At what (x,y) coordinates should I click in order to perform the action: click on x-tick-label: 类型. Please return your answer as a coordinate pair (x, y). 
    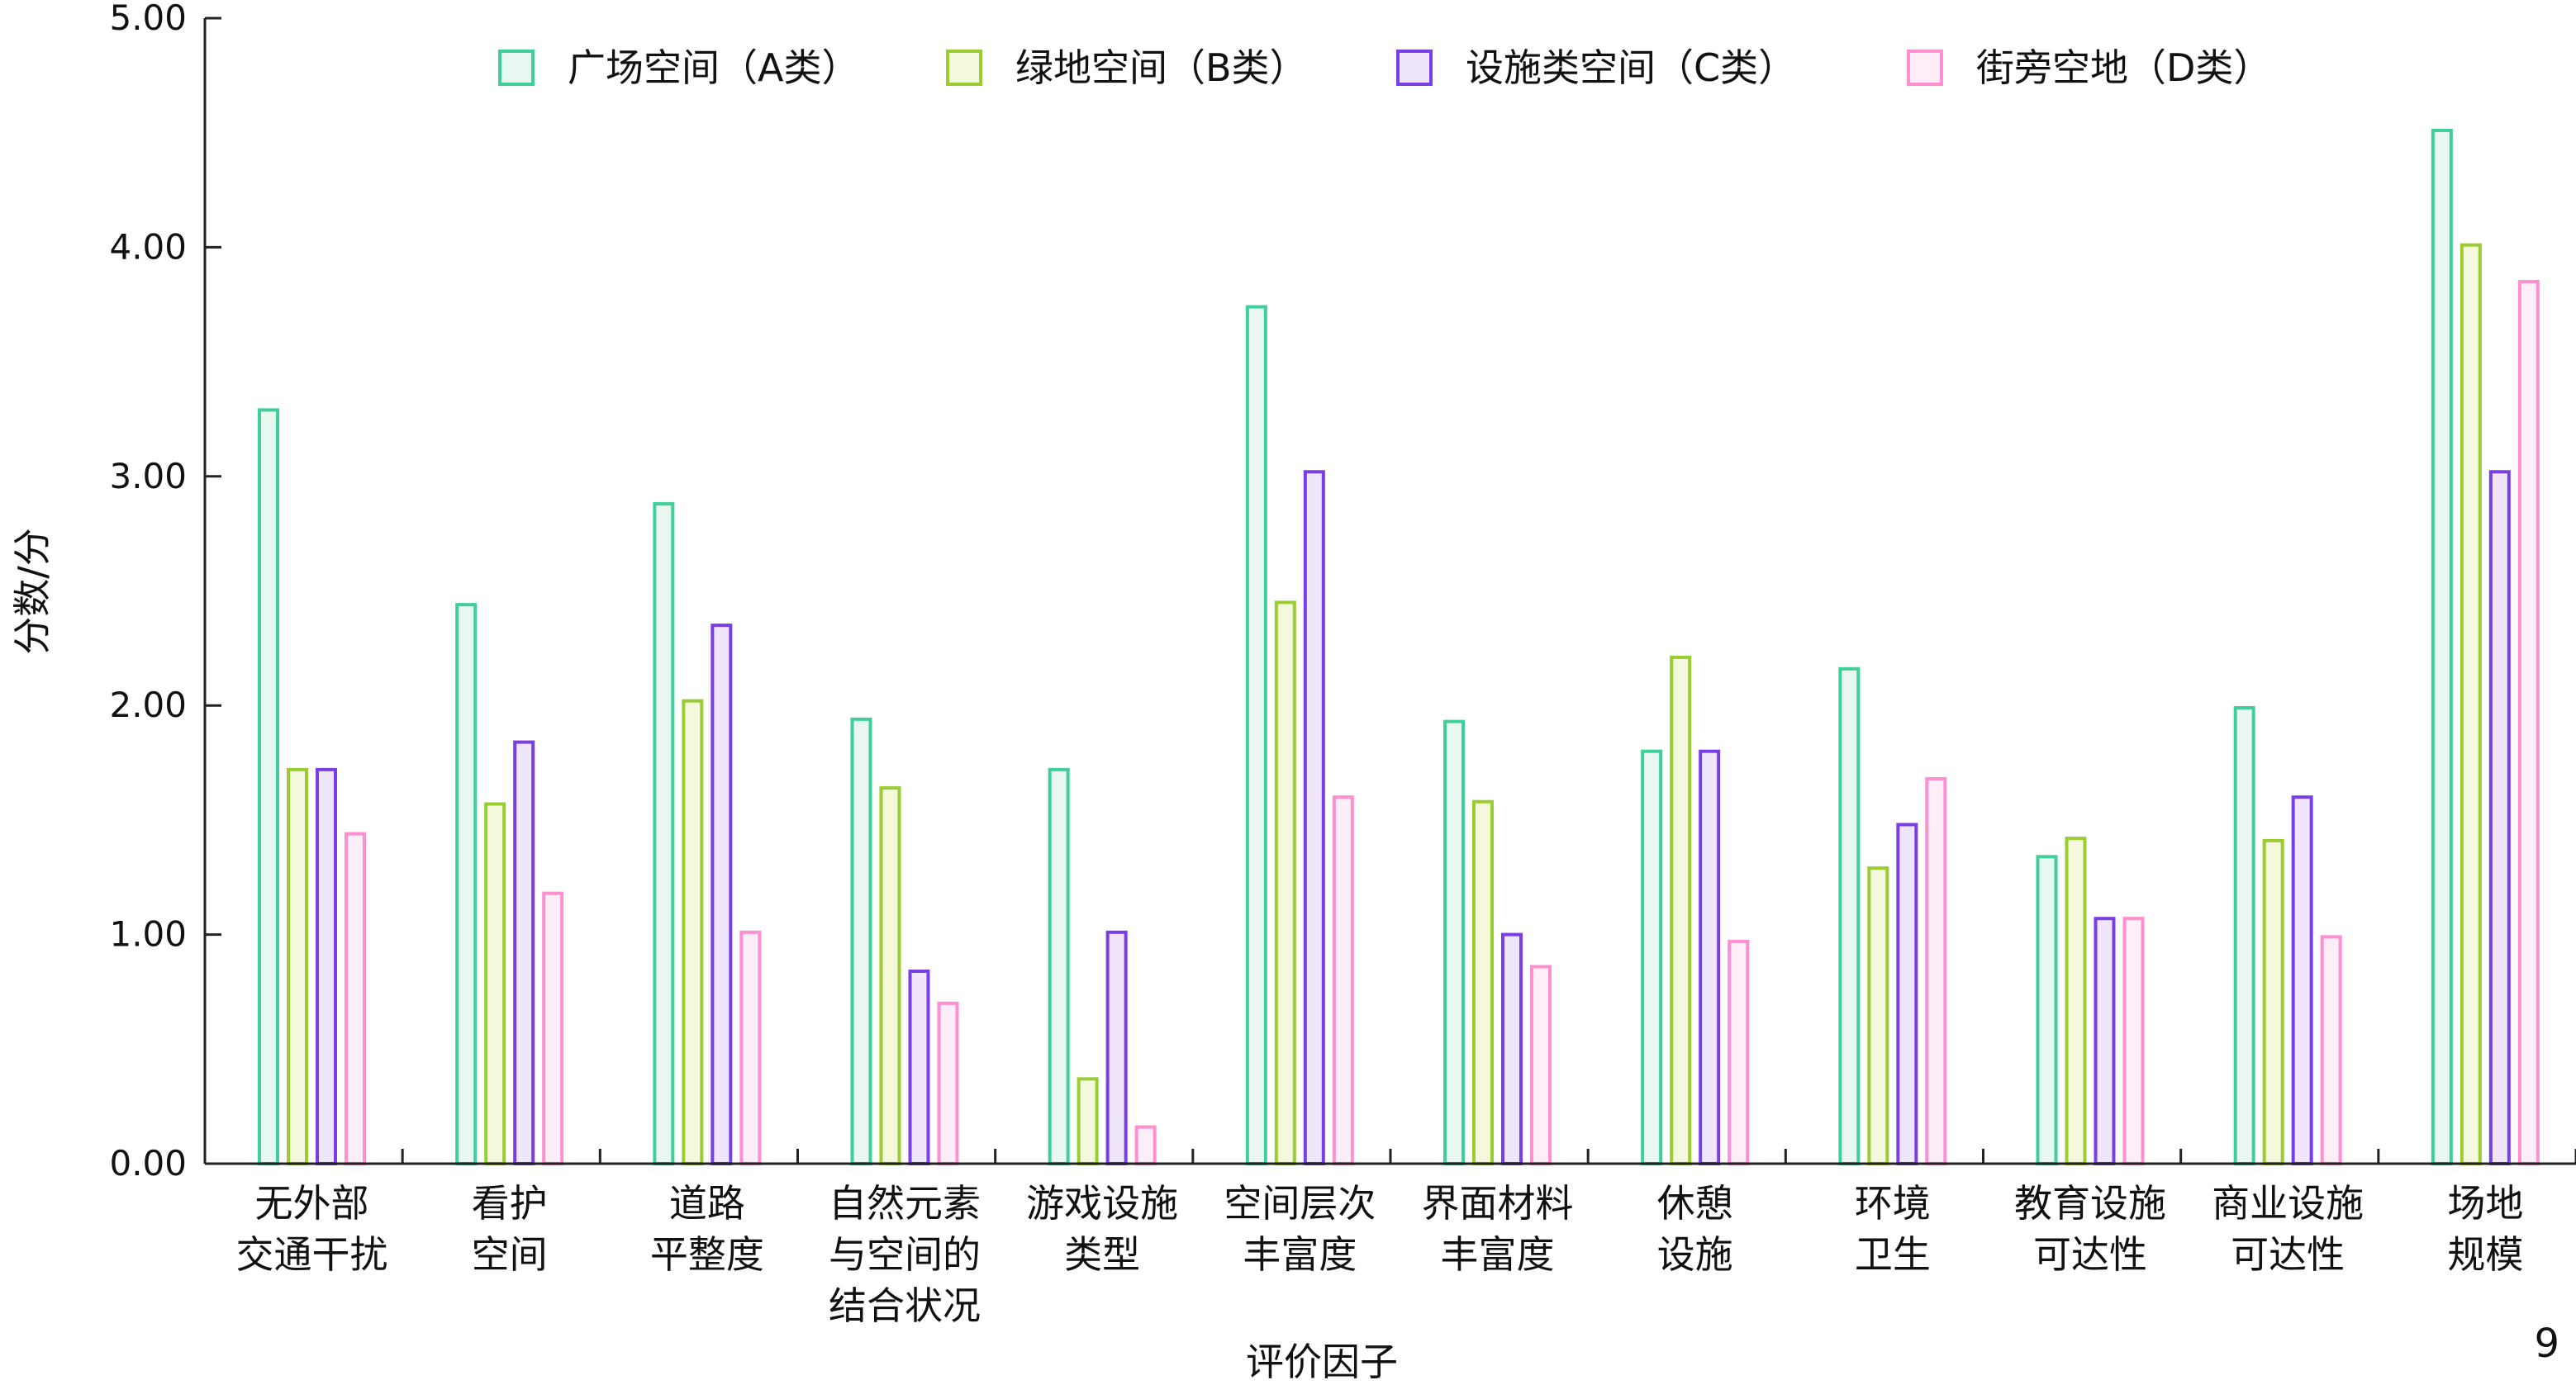
    Looking at the image, I should click on (1102, 1255).